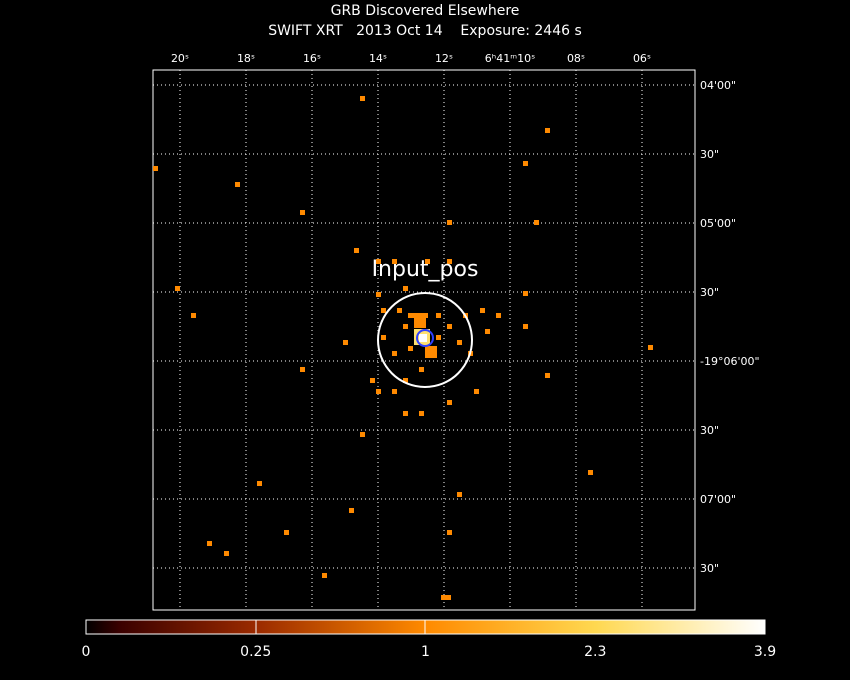  Describe the element at coordinates (425, 31) in the screenshot. I see `subtitle: SWIFT XRT 2013 Oct 14 Exposure: 2446 s` at that location.